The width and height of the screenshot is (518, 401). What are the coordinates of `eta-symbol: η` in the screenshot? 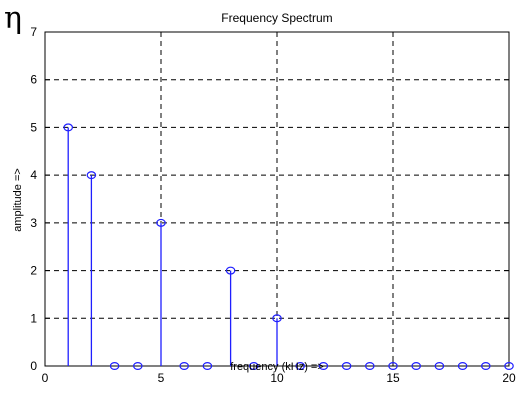 It's located at (13, 18).